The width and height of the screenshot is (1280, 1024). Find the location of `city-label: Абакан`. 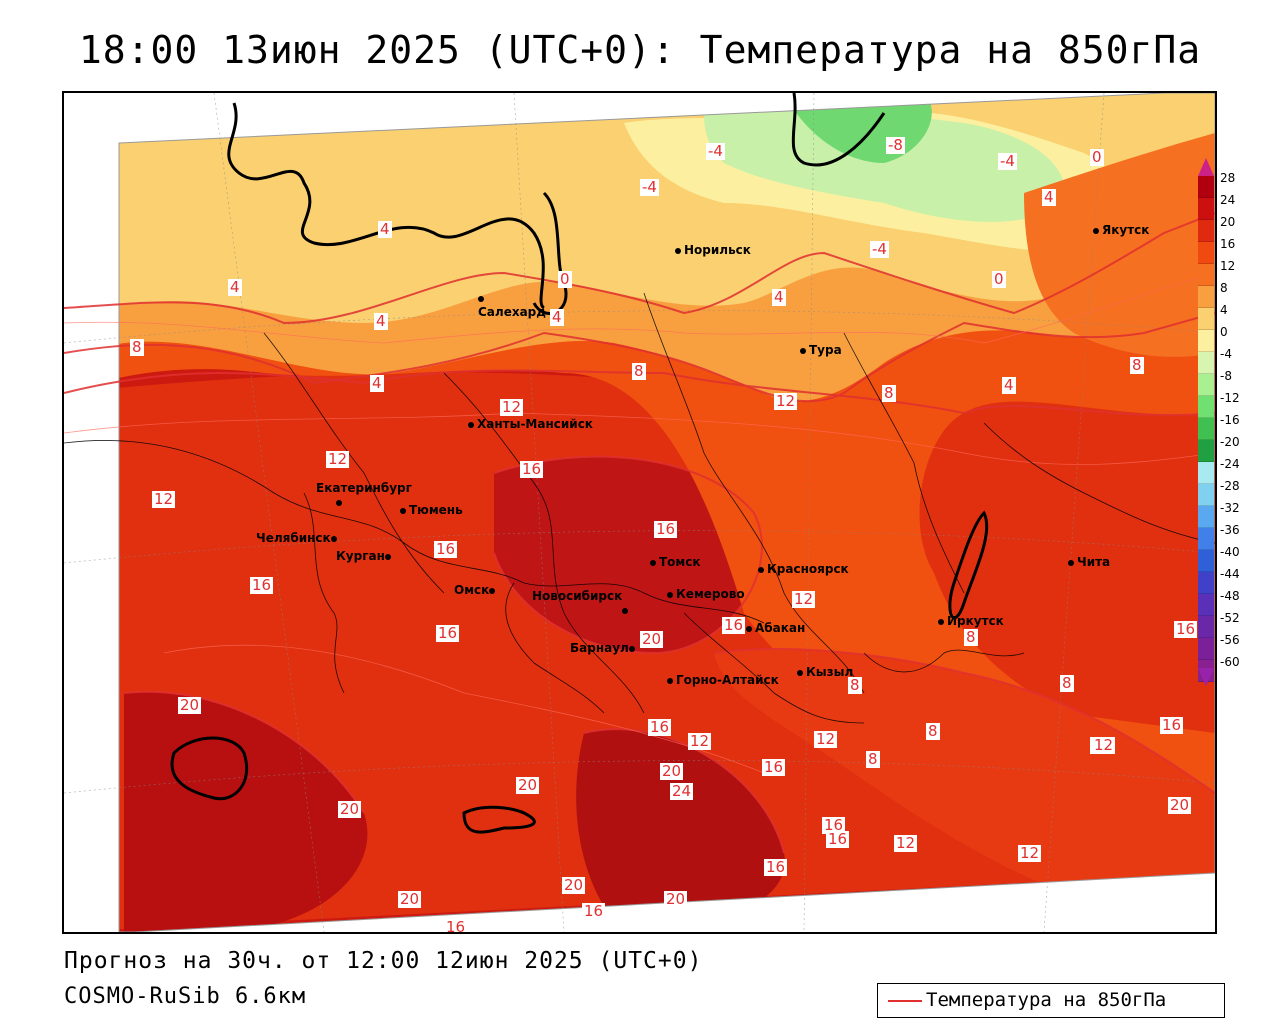

city-label: Абакан is located at coordinates (780, 628).